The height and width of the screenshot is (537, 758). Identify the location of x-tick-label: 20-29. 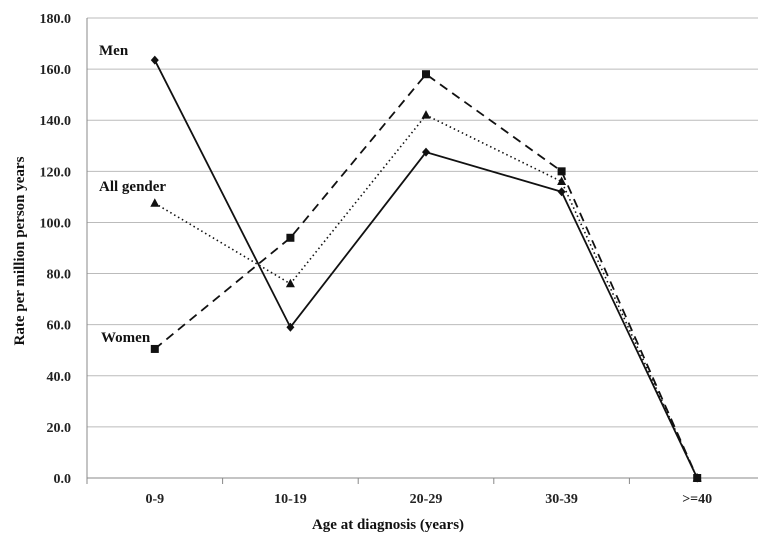
(426, 499).